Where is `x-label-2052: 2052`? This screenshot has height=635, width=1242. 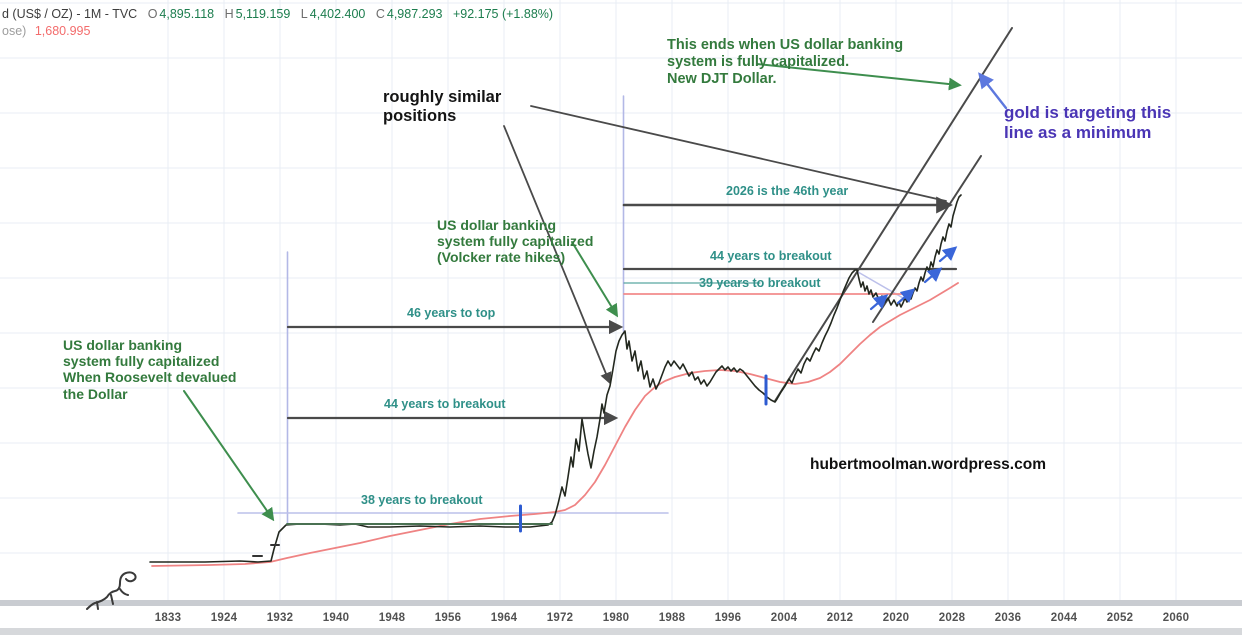 x-label-2052: 2052 is located at coordinates (1120, 618).